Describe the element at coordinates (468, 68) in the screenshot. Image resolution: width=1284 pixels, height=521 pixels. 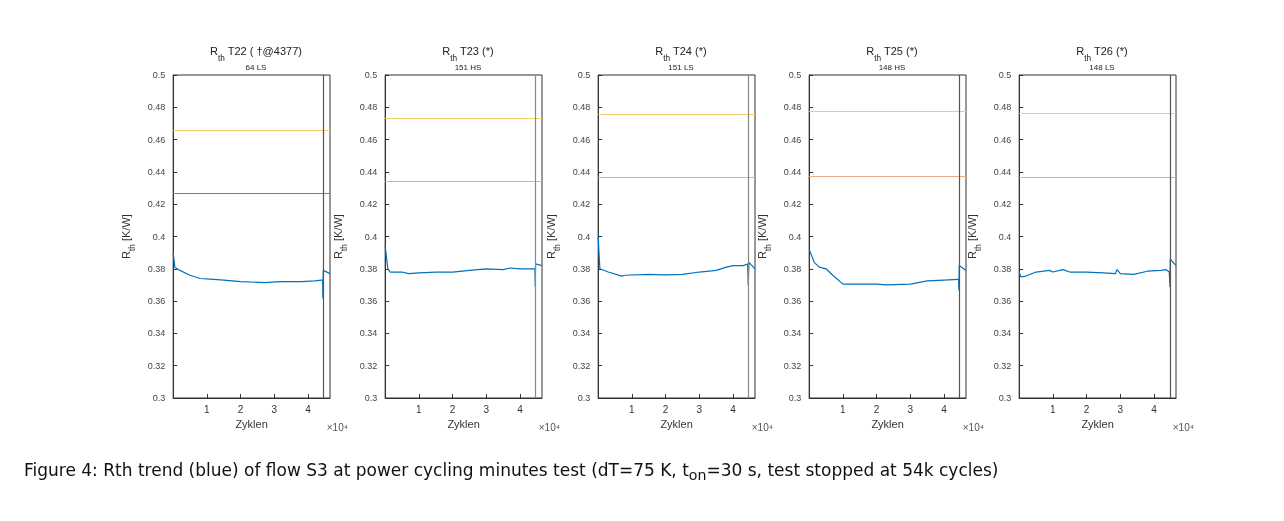
I see `chart-subtitle: 151 HS` at that location.